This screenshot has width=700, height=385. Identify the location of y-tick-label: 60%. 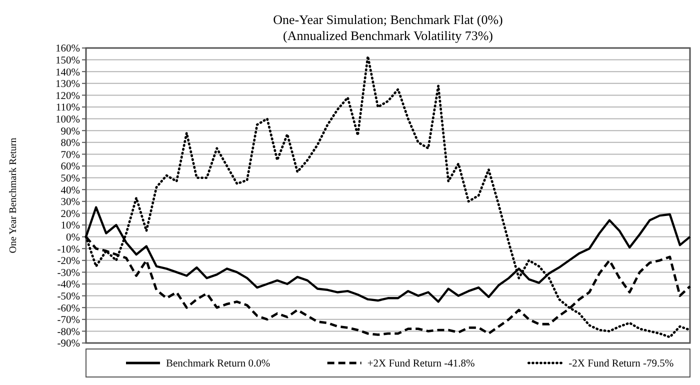
(70, 167).